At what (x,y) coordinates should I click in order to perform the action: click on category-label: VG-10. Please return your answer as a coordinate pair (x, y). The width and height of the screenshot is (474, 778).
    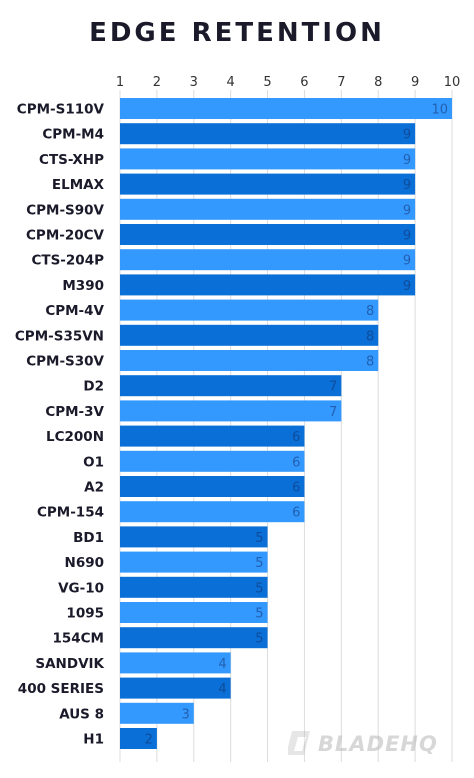
    Looking at the image, I should click on (81, 588).